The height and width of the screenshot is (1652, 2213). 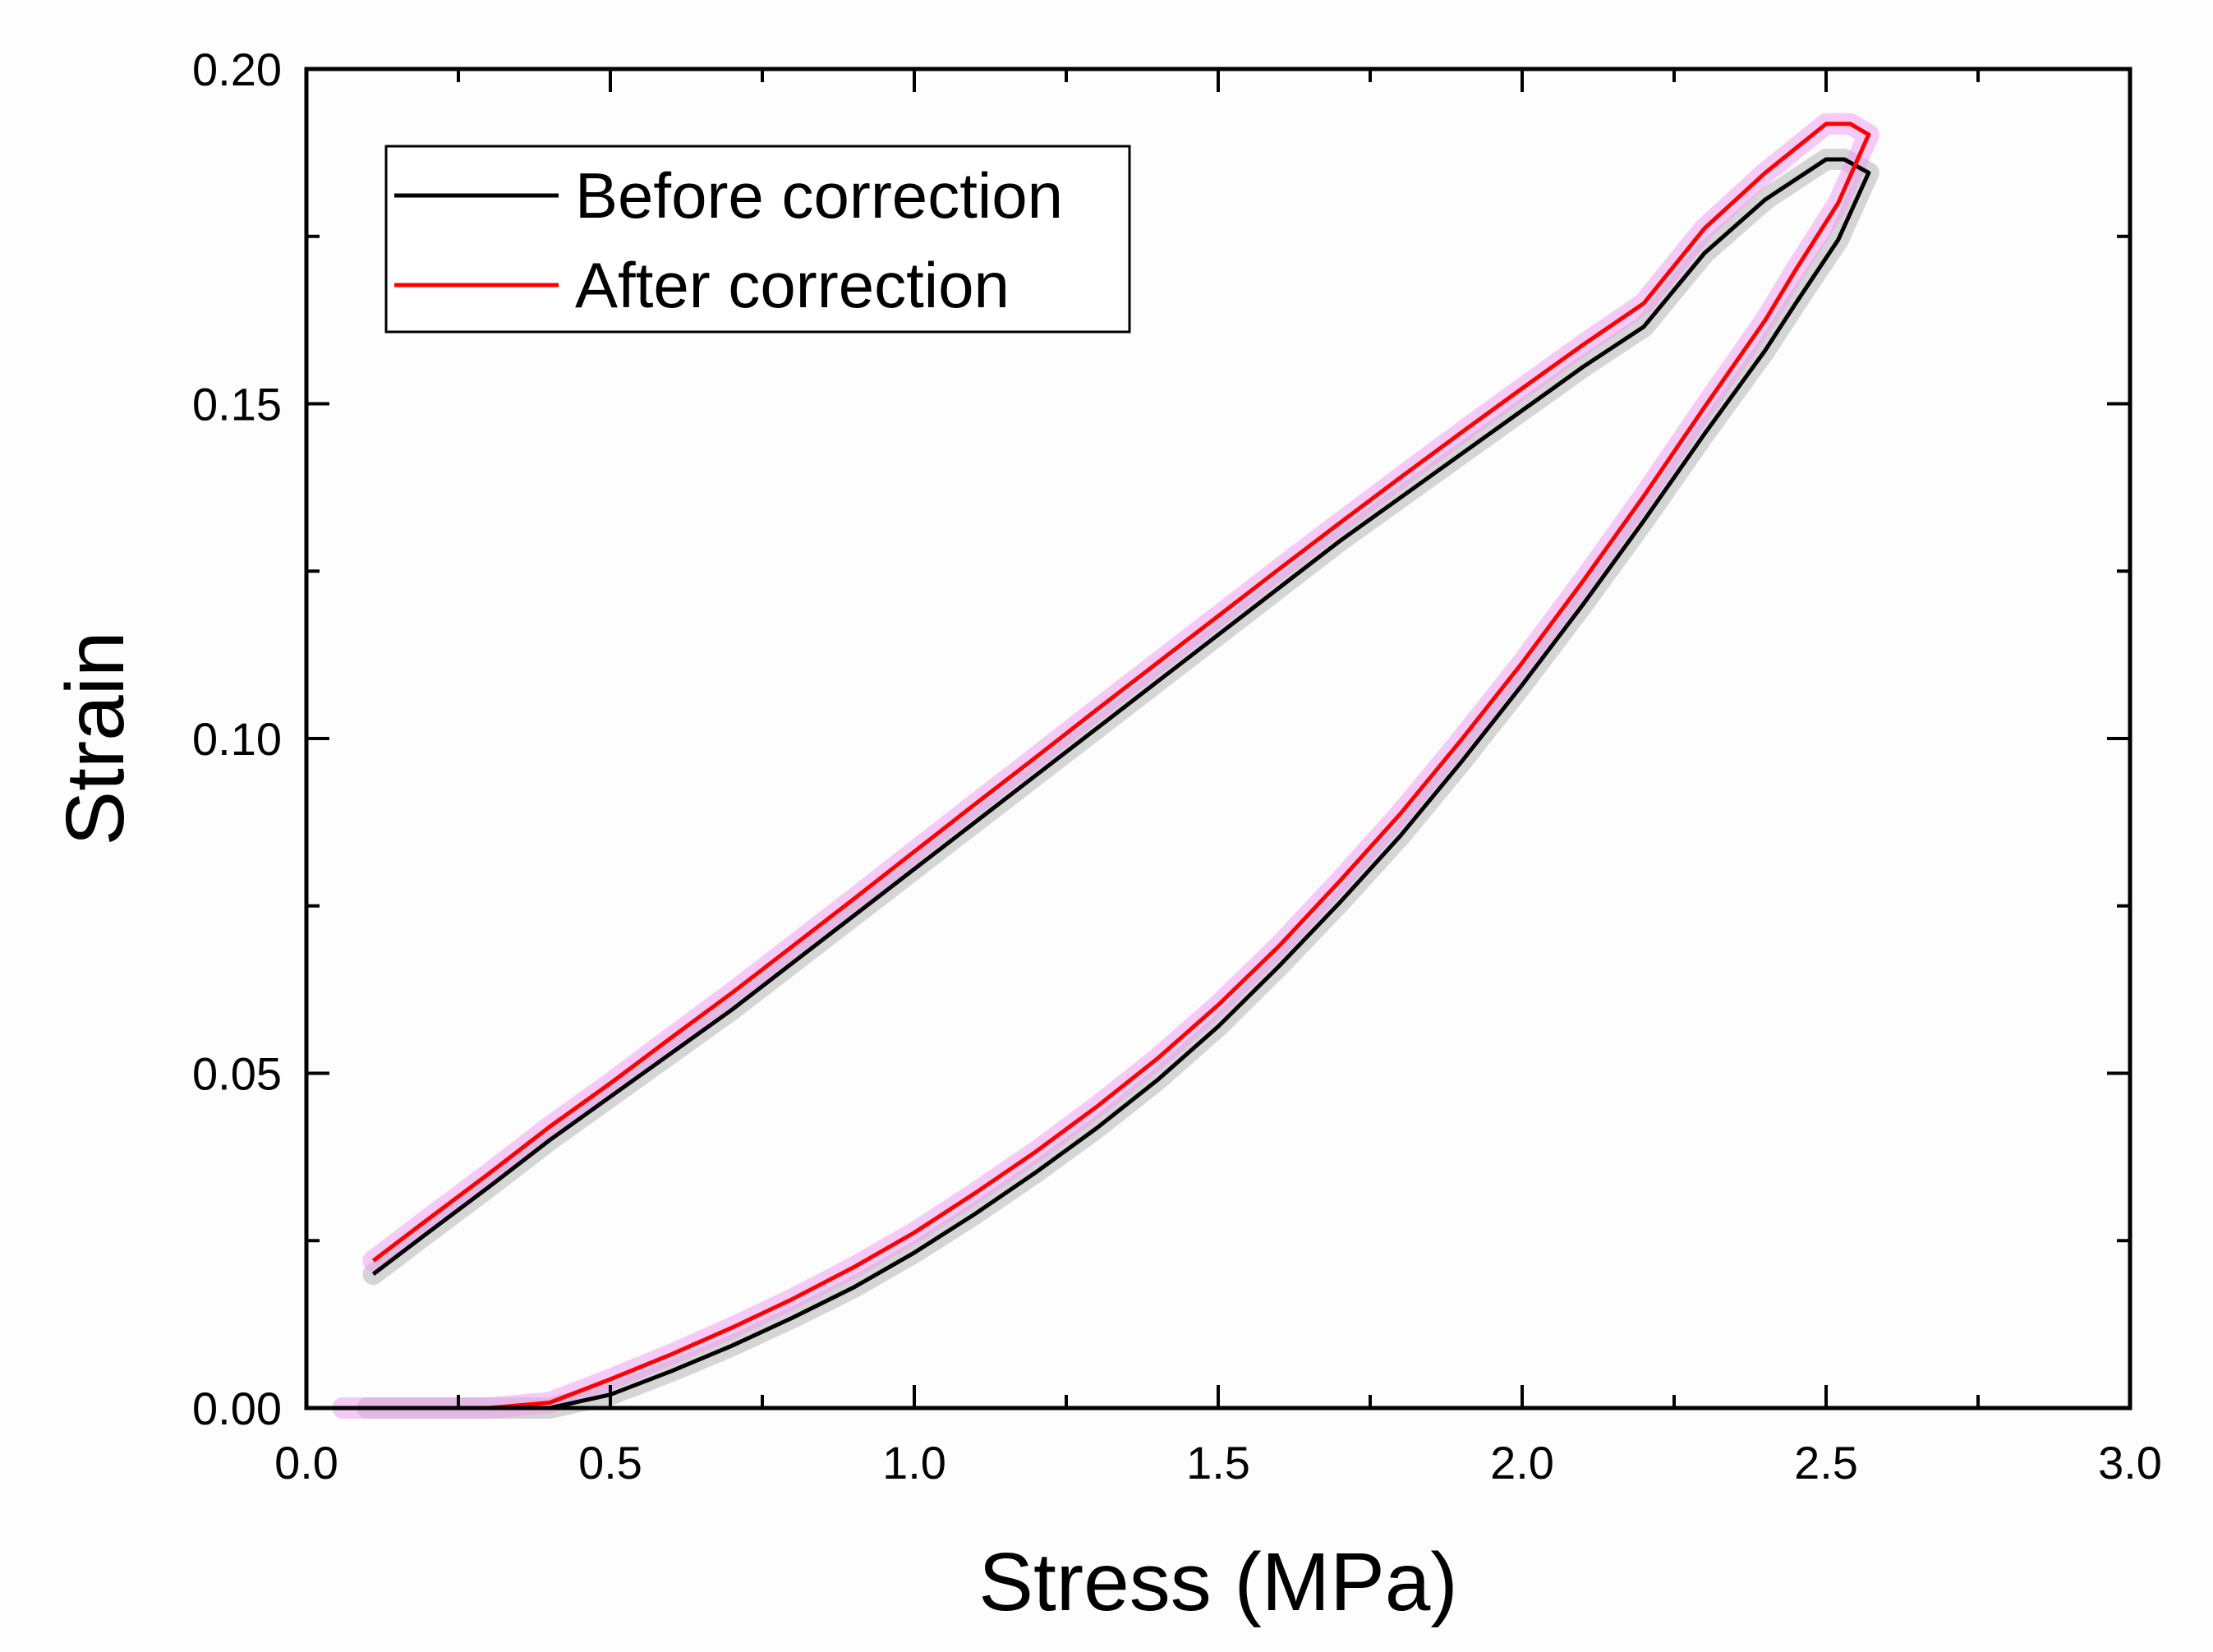 What do you see at coordinates (237, 70) in the screenshot?
I see `y-tick-label: 0.20` at bounding box center [237, 70].